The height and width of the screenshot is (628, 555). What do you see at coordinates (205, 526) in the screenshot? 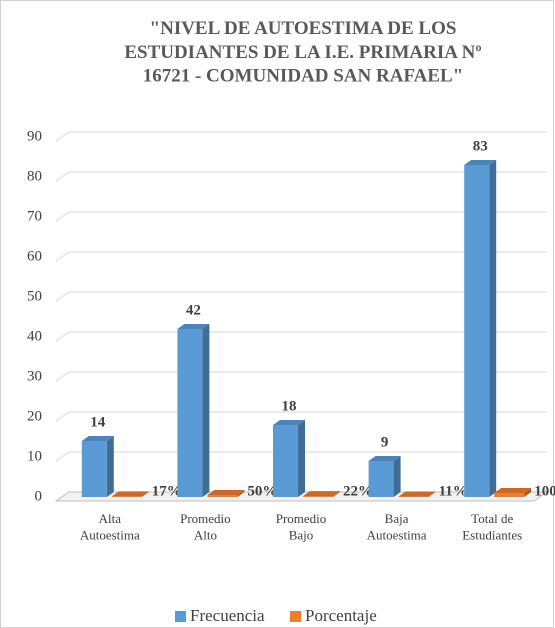
I see `x-tick-label: Promedio Alto` at bounding box center [205, 526].